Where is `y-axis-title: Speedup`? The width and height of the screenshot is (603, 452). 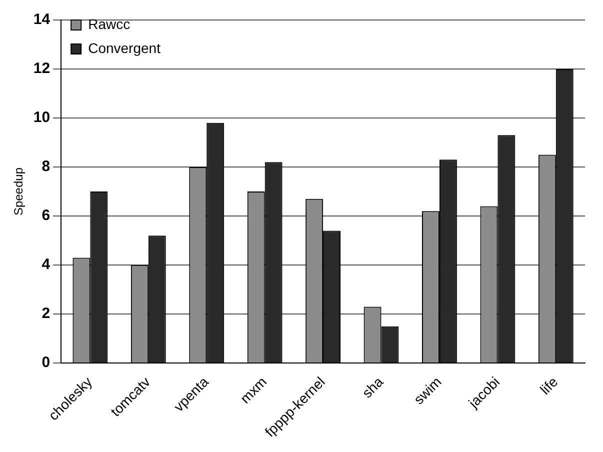
y-axis-title: Speedup is located at coordinates (19, 191).